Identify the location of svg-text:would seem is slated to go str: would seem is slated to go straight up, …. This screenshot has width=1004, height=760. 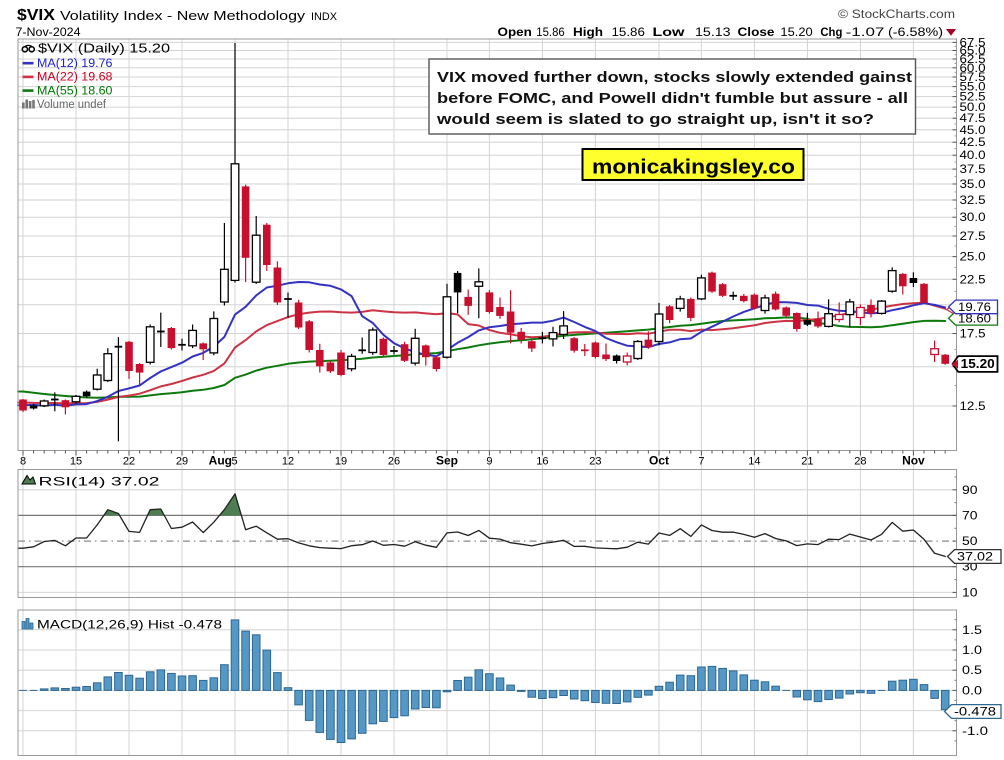
(655, 119).